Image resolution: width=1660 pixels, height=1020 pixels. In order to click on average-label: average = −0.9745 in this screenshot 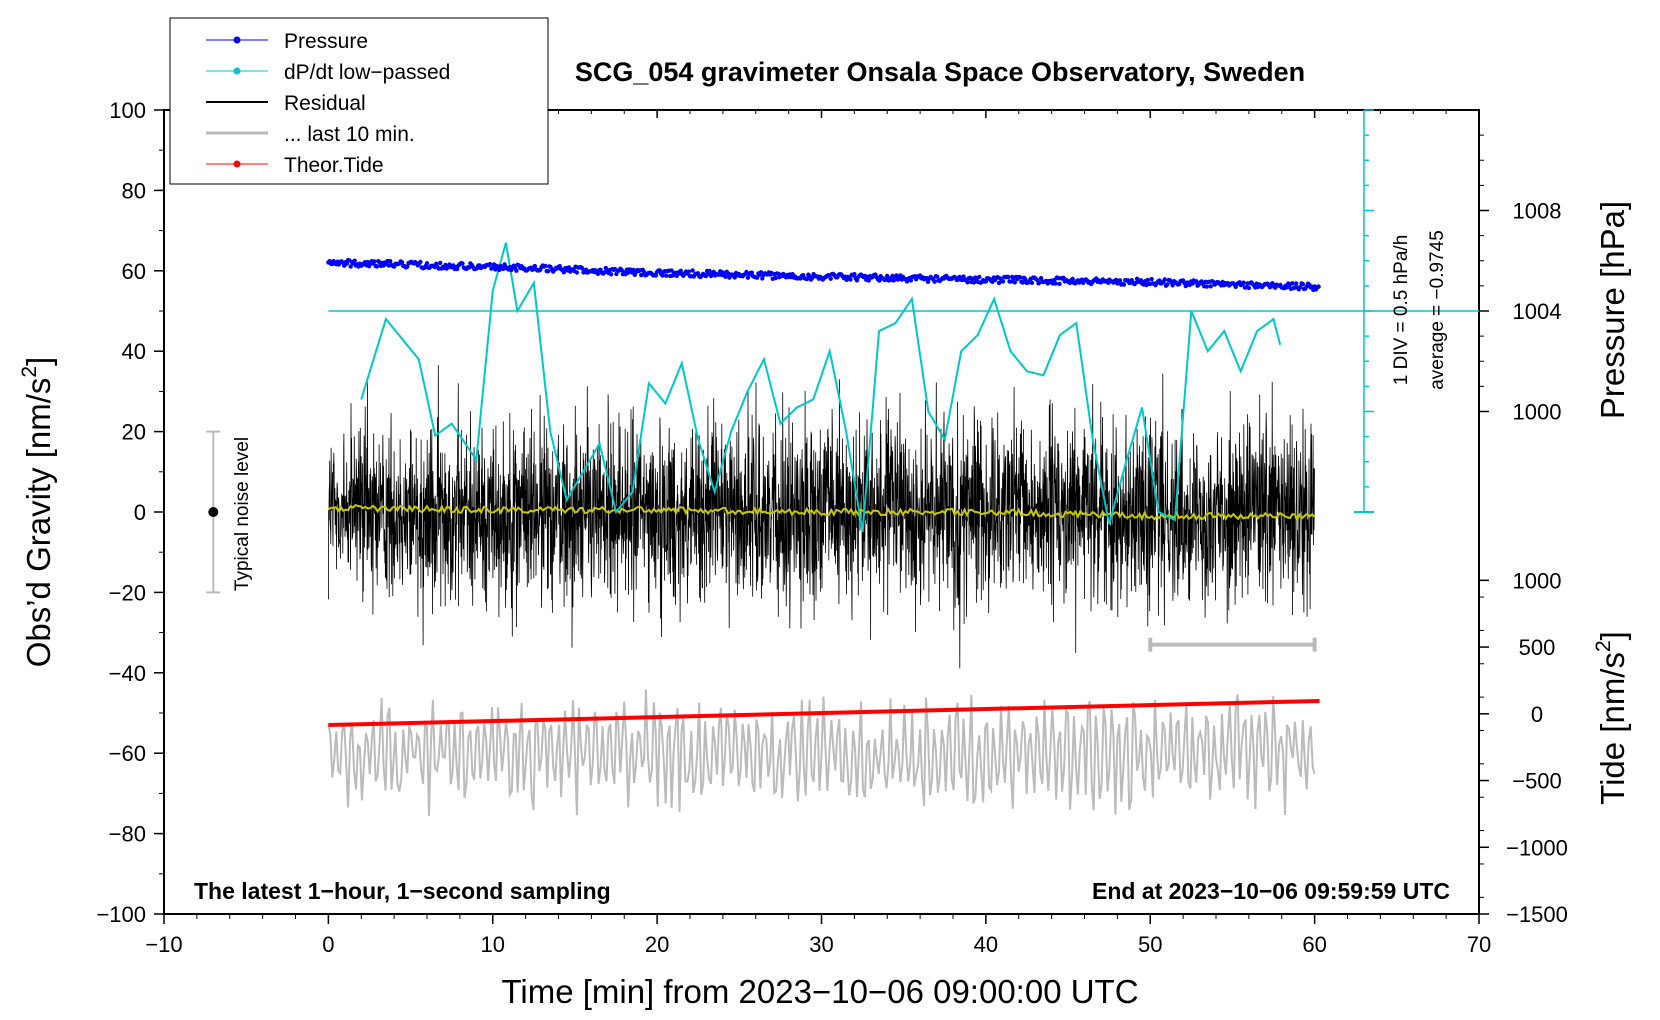, I will do `click(1437, 310)`.